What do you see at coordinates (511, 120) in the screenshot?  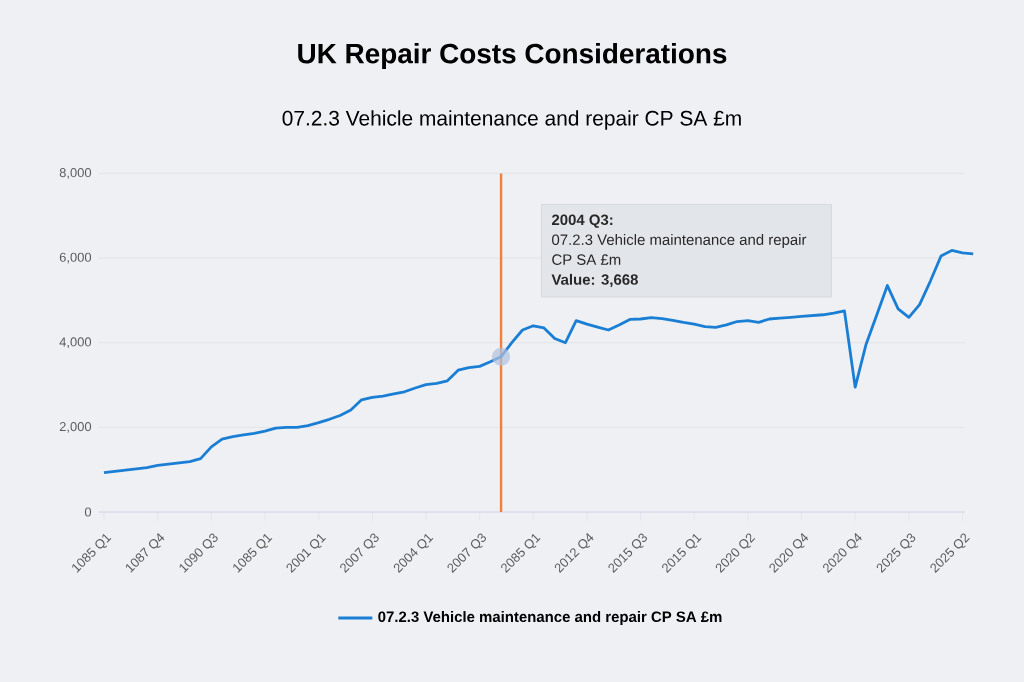 I see `chart-subtitle: 07.2.3 Vehicle maintenance and repair CP SA £m` at bounding box center [511, 120].